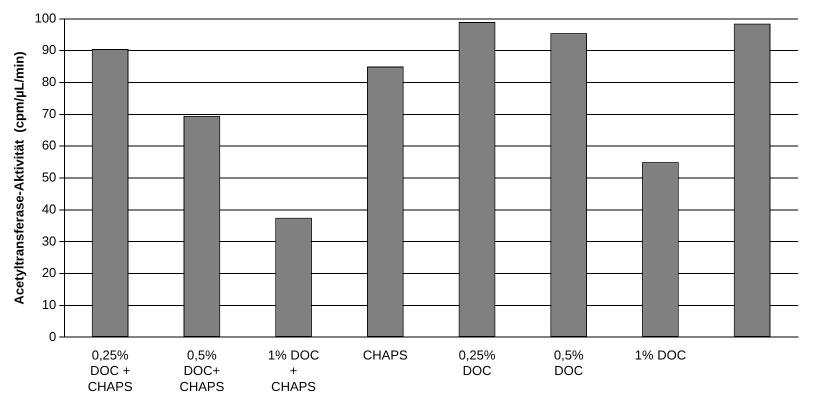 The height and width of the screenshot is (410, 820). I want to click on y-tick-label: 20, so click(49, 272).